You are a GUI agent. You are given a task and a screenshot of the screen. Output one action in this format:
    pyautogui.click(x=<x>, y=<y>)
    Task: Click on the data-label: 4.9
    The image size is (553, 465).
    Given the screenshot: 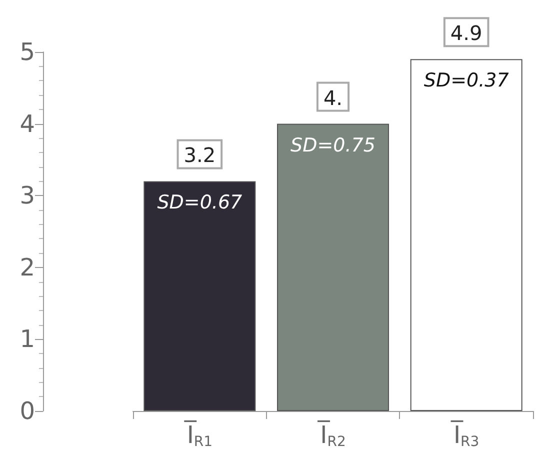 What is the action you would take?
    pyautogui.click(x=466, y=33)
    